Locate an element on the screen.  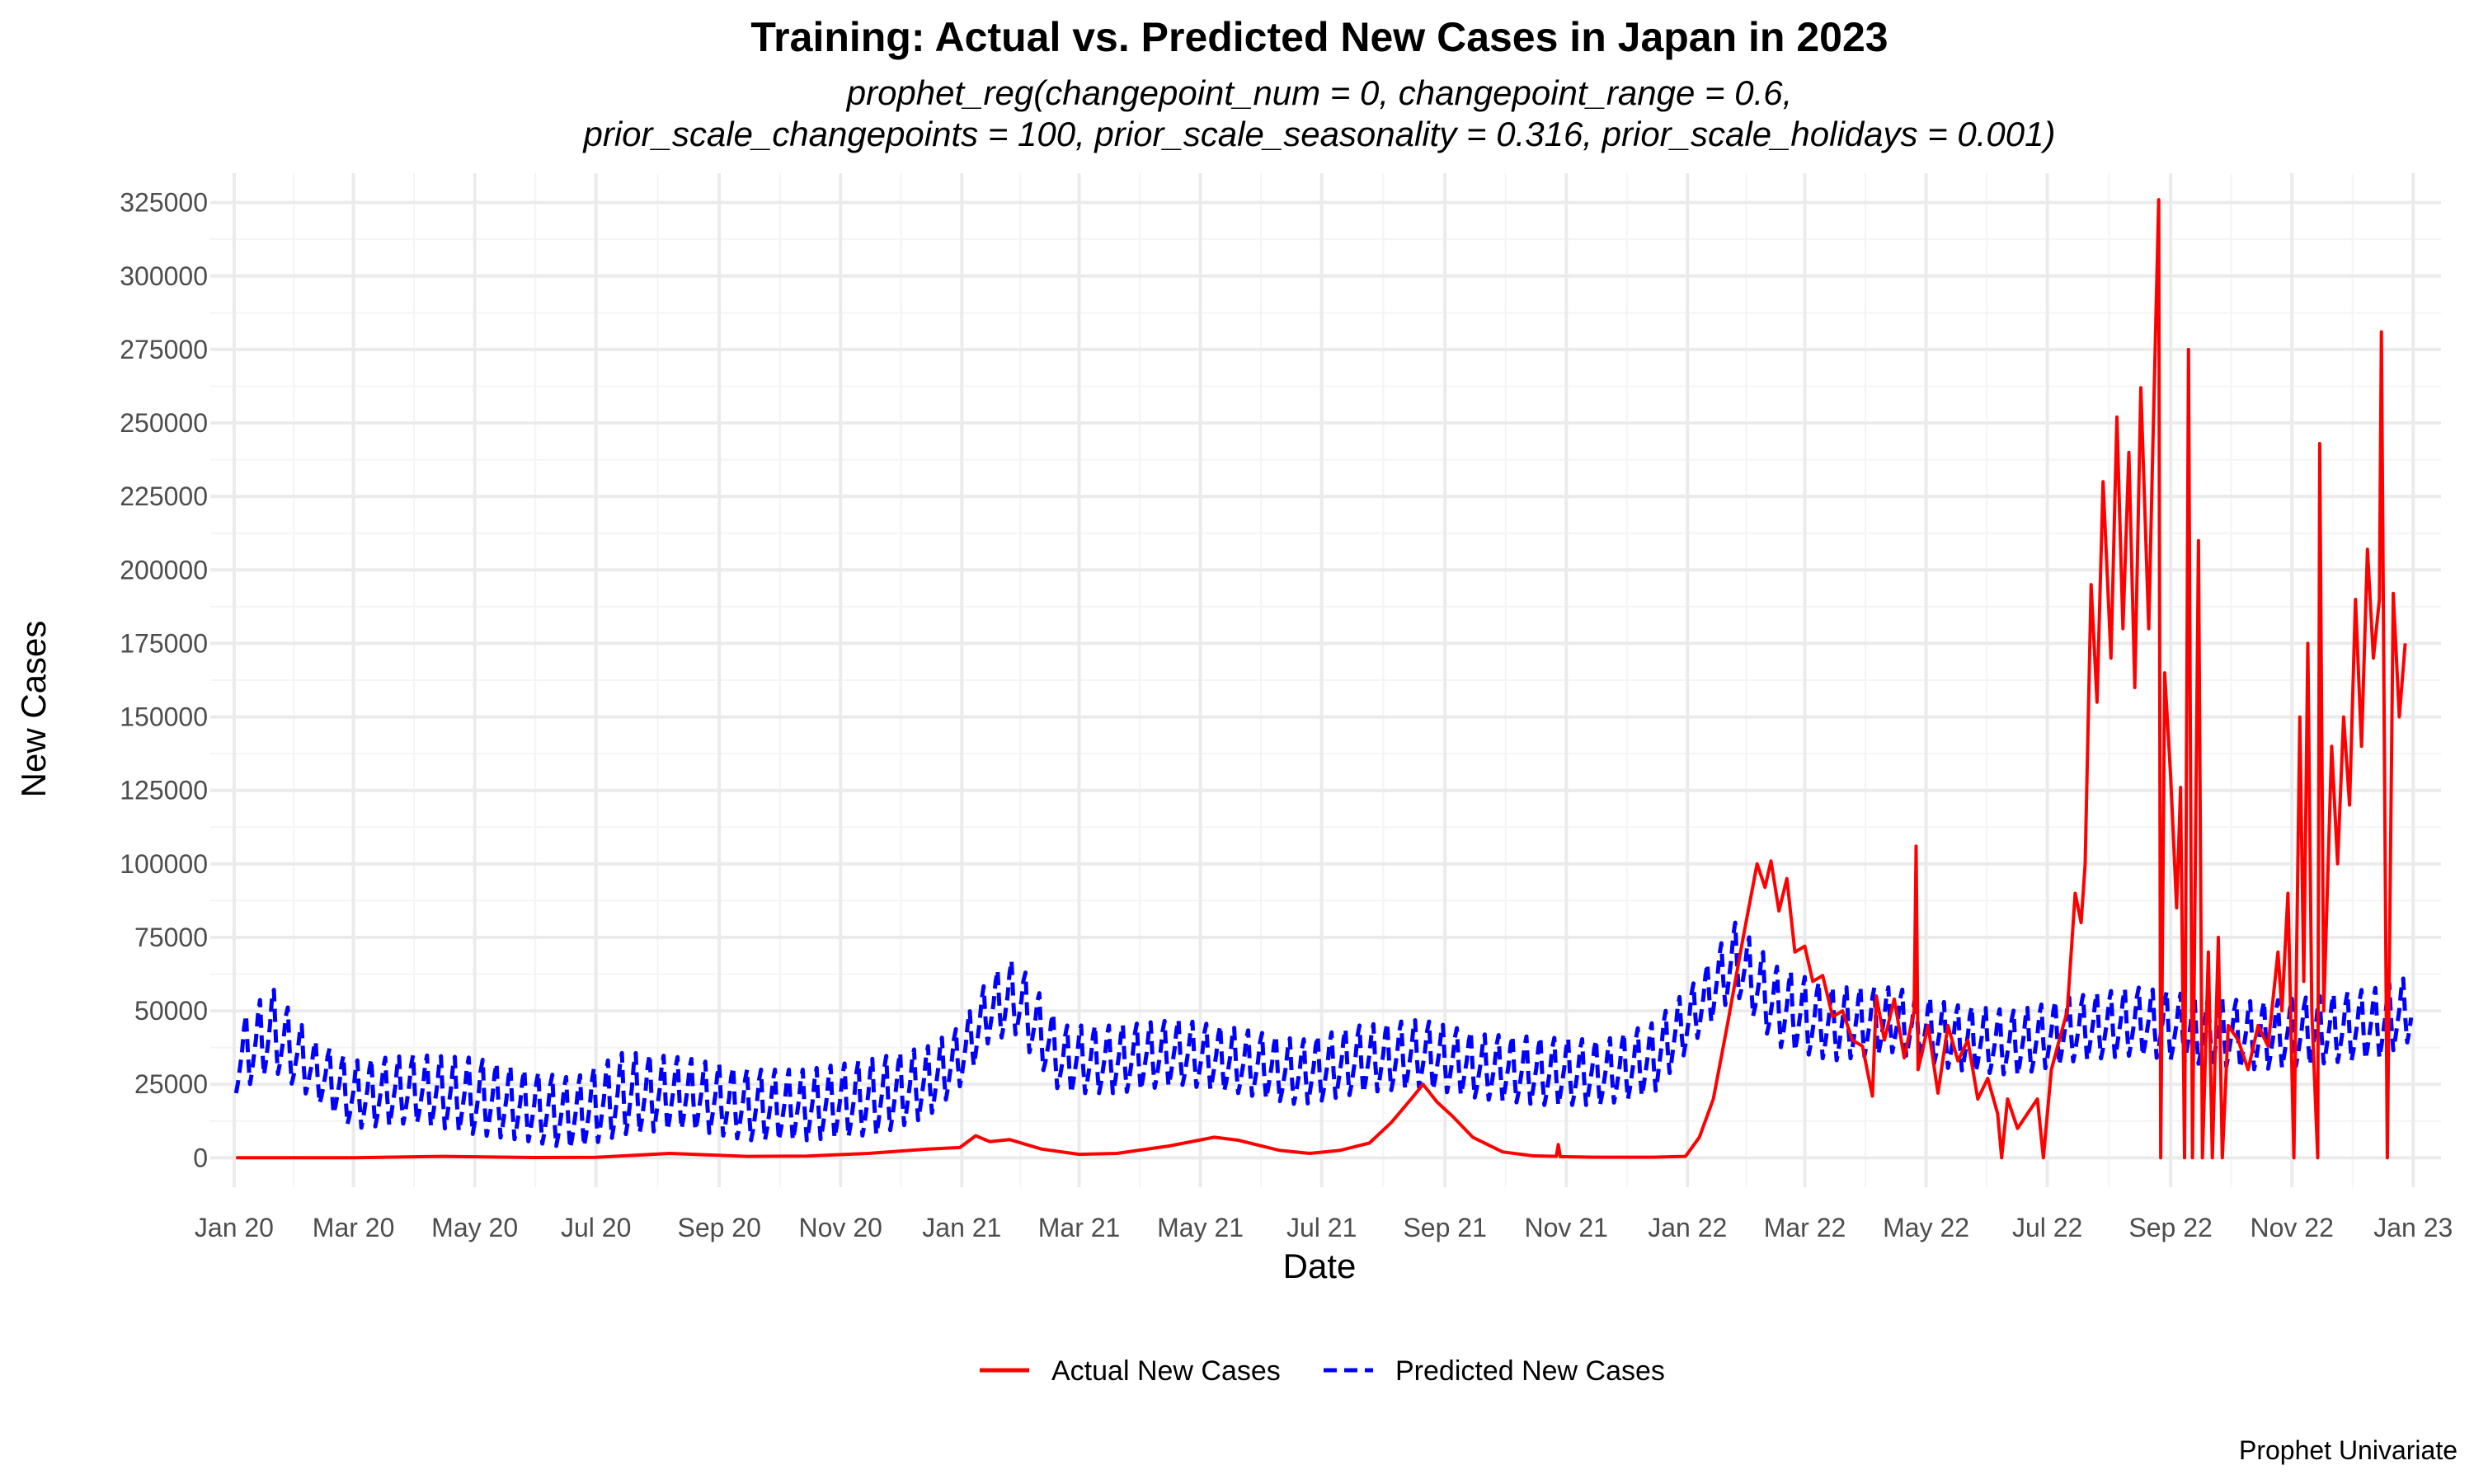
legend-label-actual: Actual New Cases is located at coordinates (1166, 1371).